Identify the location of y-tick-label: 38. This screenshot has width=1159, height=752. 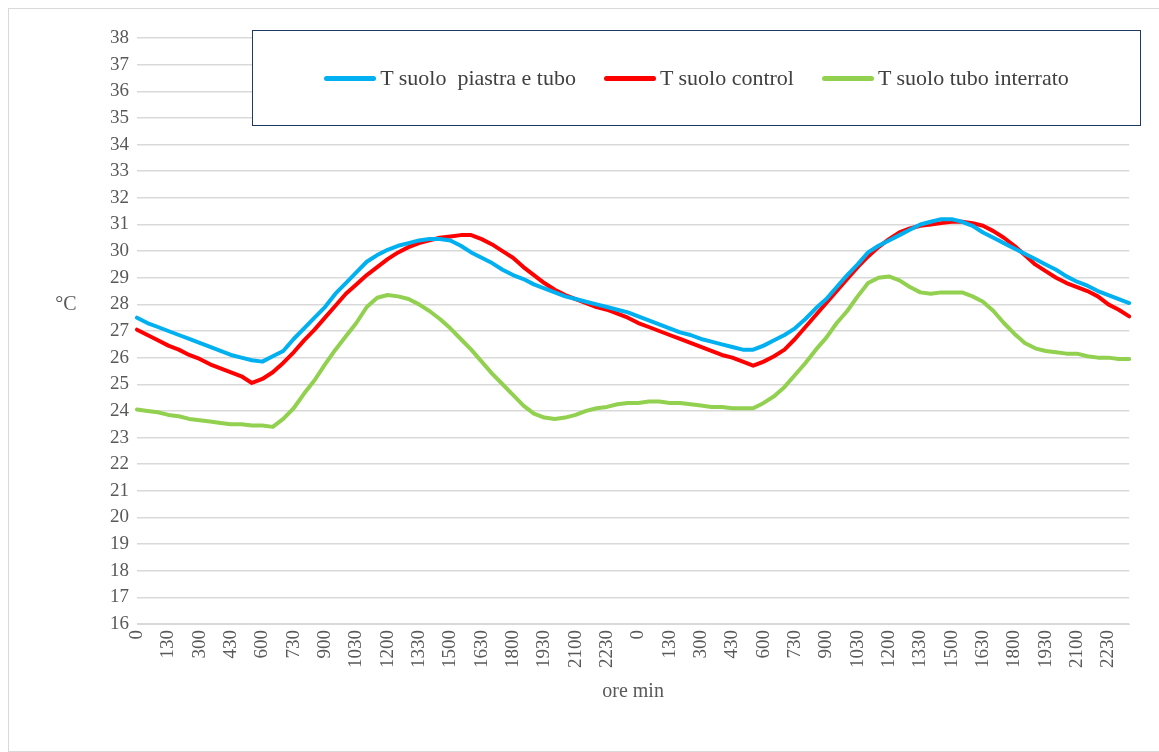
(119, 36).